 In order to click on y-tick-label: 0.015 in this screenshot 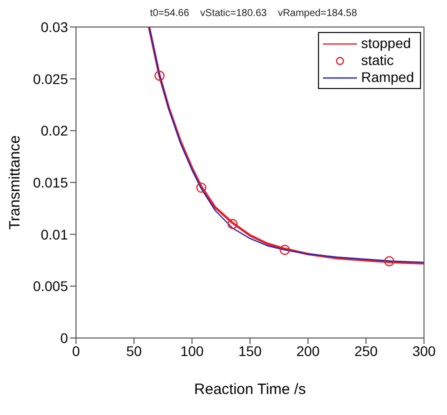, I will do `click(50, 182)`.